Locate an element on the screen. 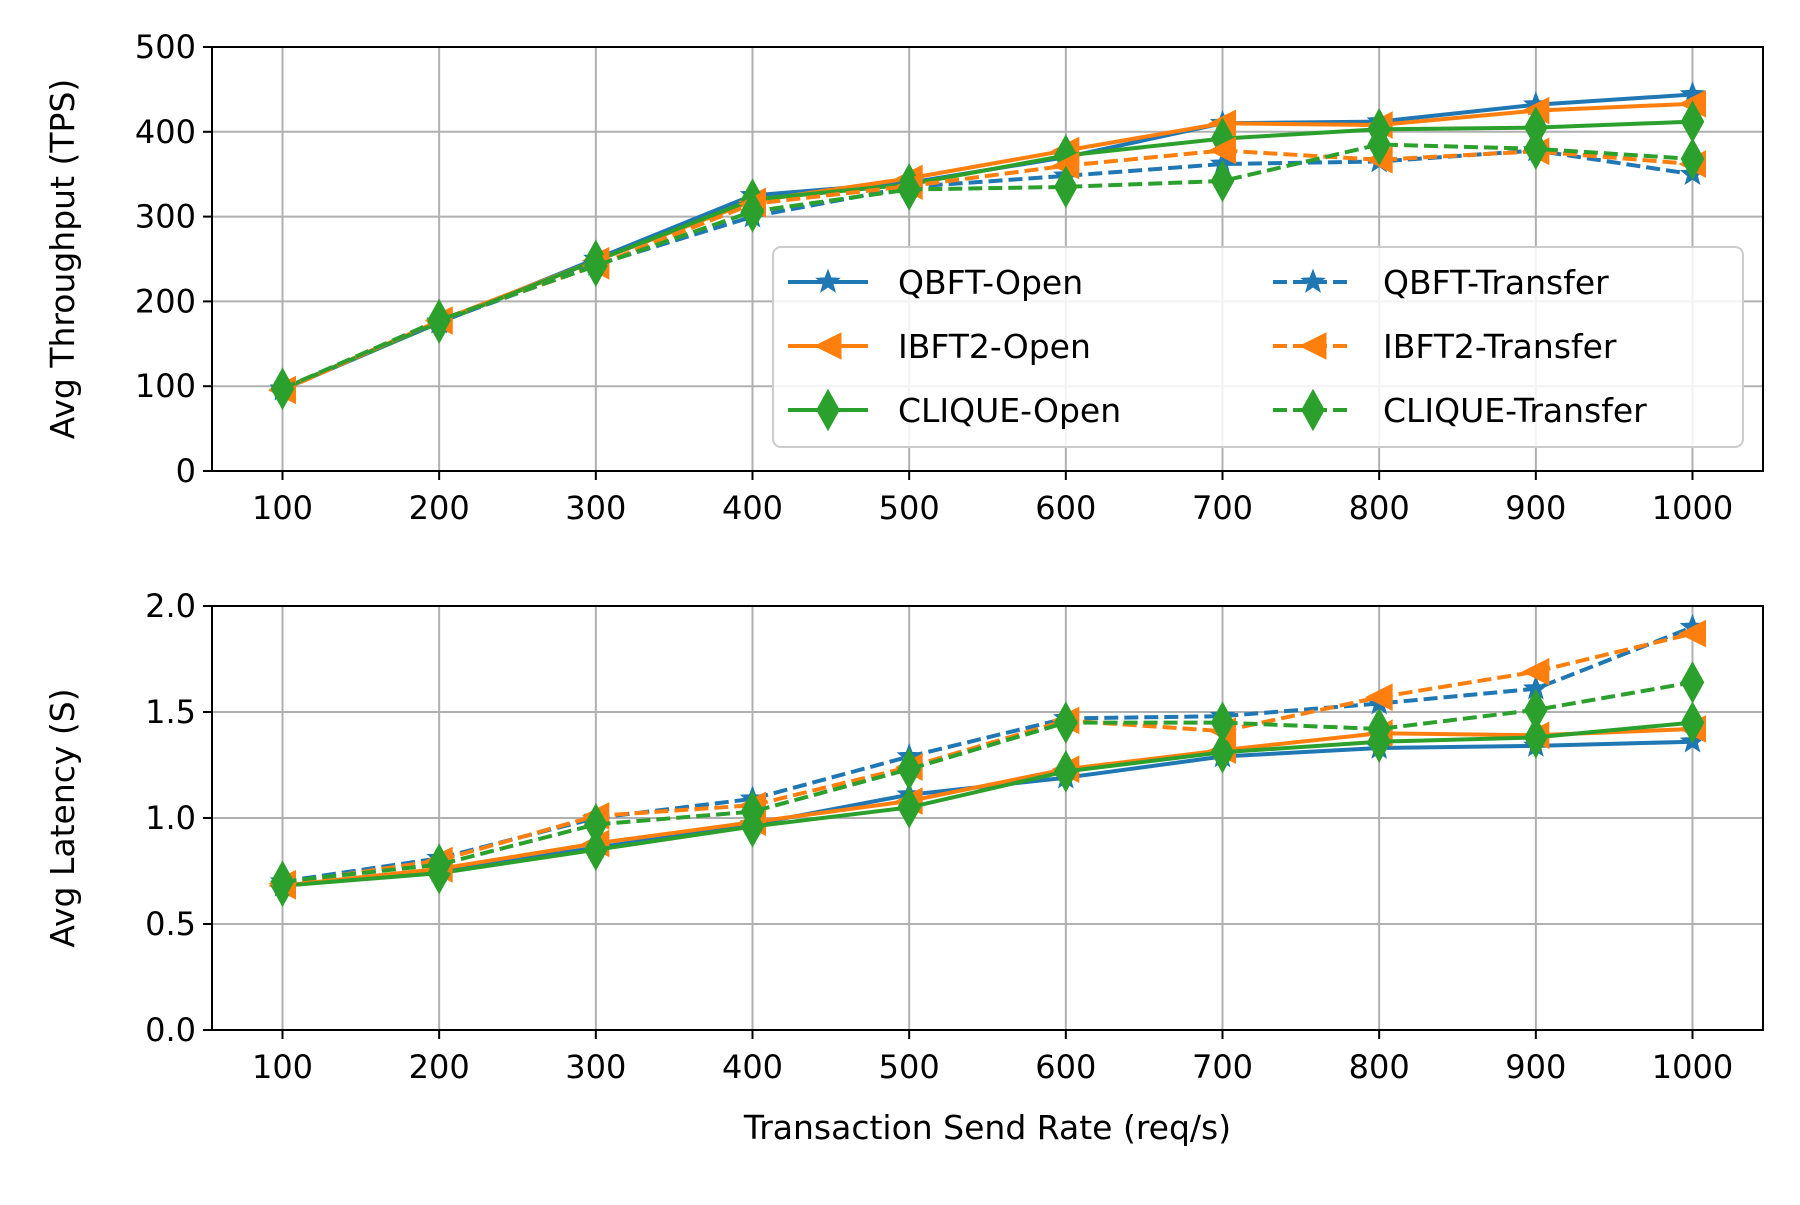 The image size is (1800, 1205). y-tick-label: 500 is located at coordinates (165, 47).